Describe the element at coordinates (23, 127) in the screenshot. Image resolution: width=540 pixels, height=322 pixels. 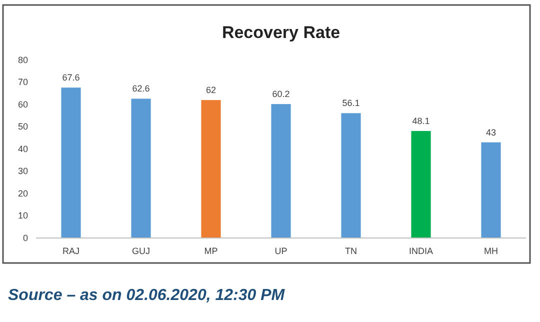
I see `y-tick-label: 50` at that location.